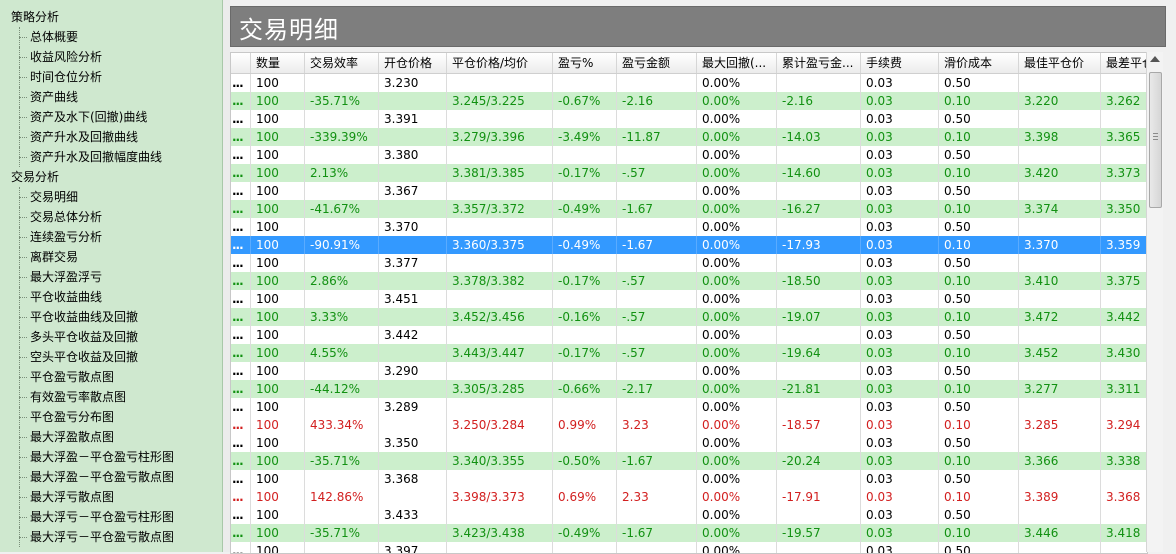  What do you see at coordinates (111, 217) in the screenshot?
I see `tree-item-10: 交易总体分析` at bounding box center [111, 217].